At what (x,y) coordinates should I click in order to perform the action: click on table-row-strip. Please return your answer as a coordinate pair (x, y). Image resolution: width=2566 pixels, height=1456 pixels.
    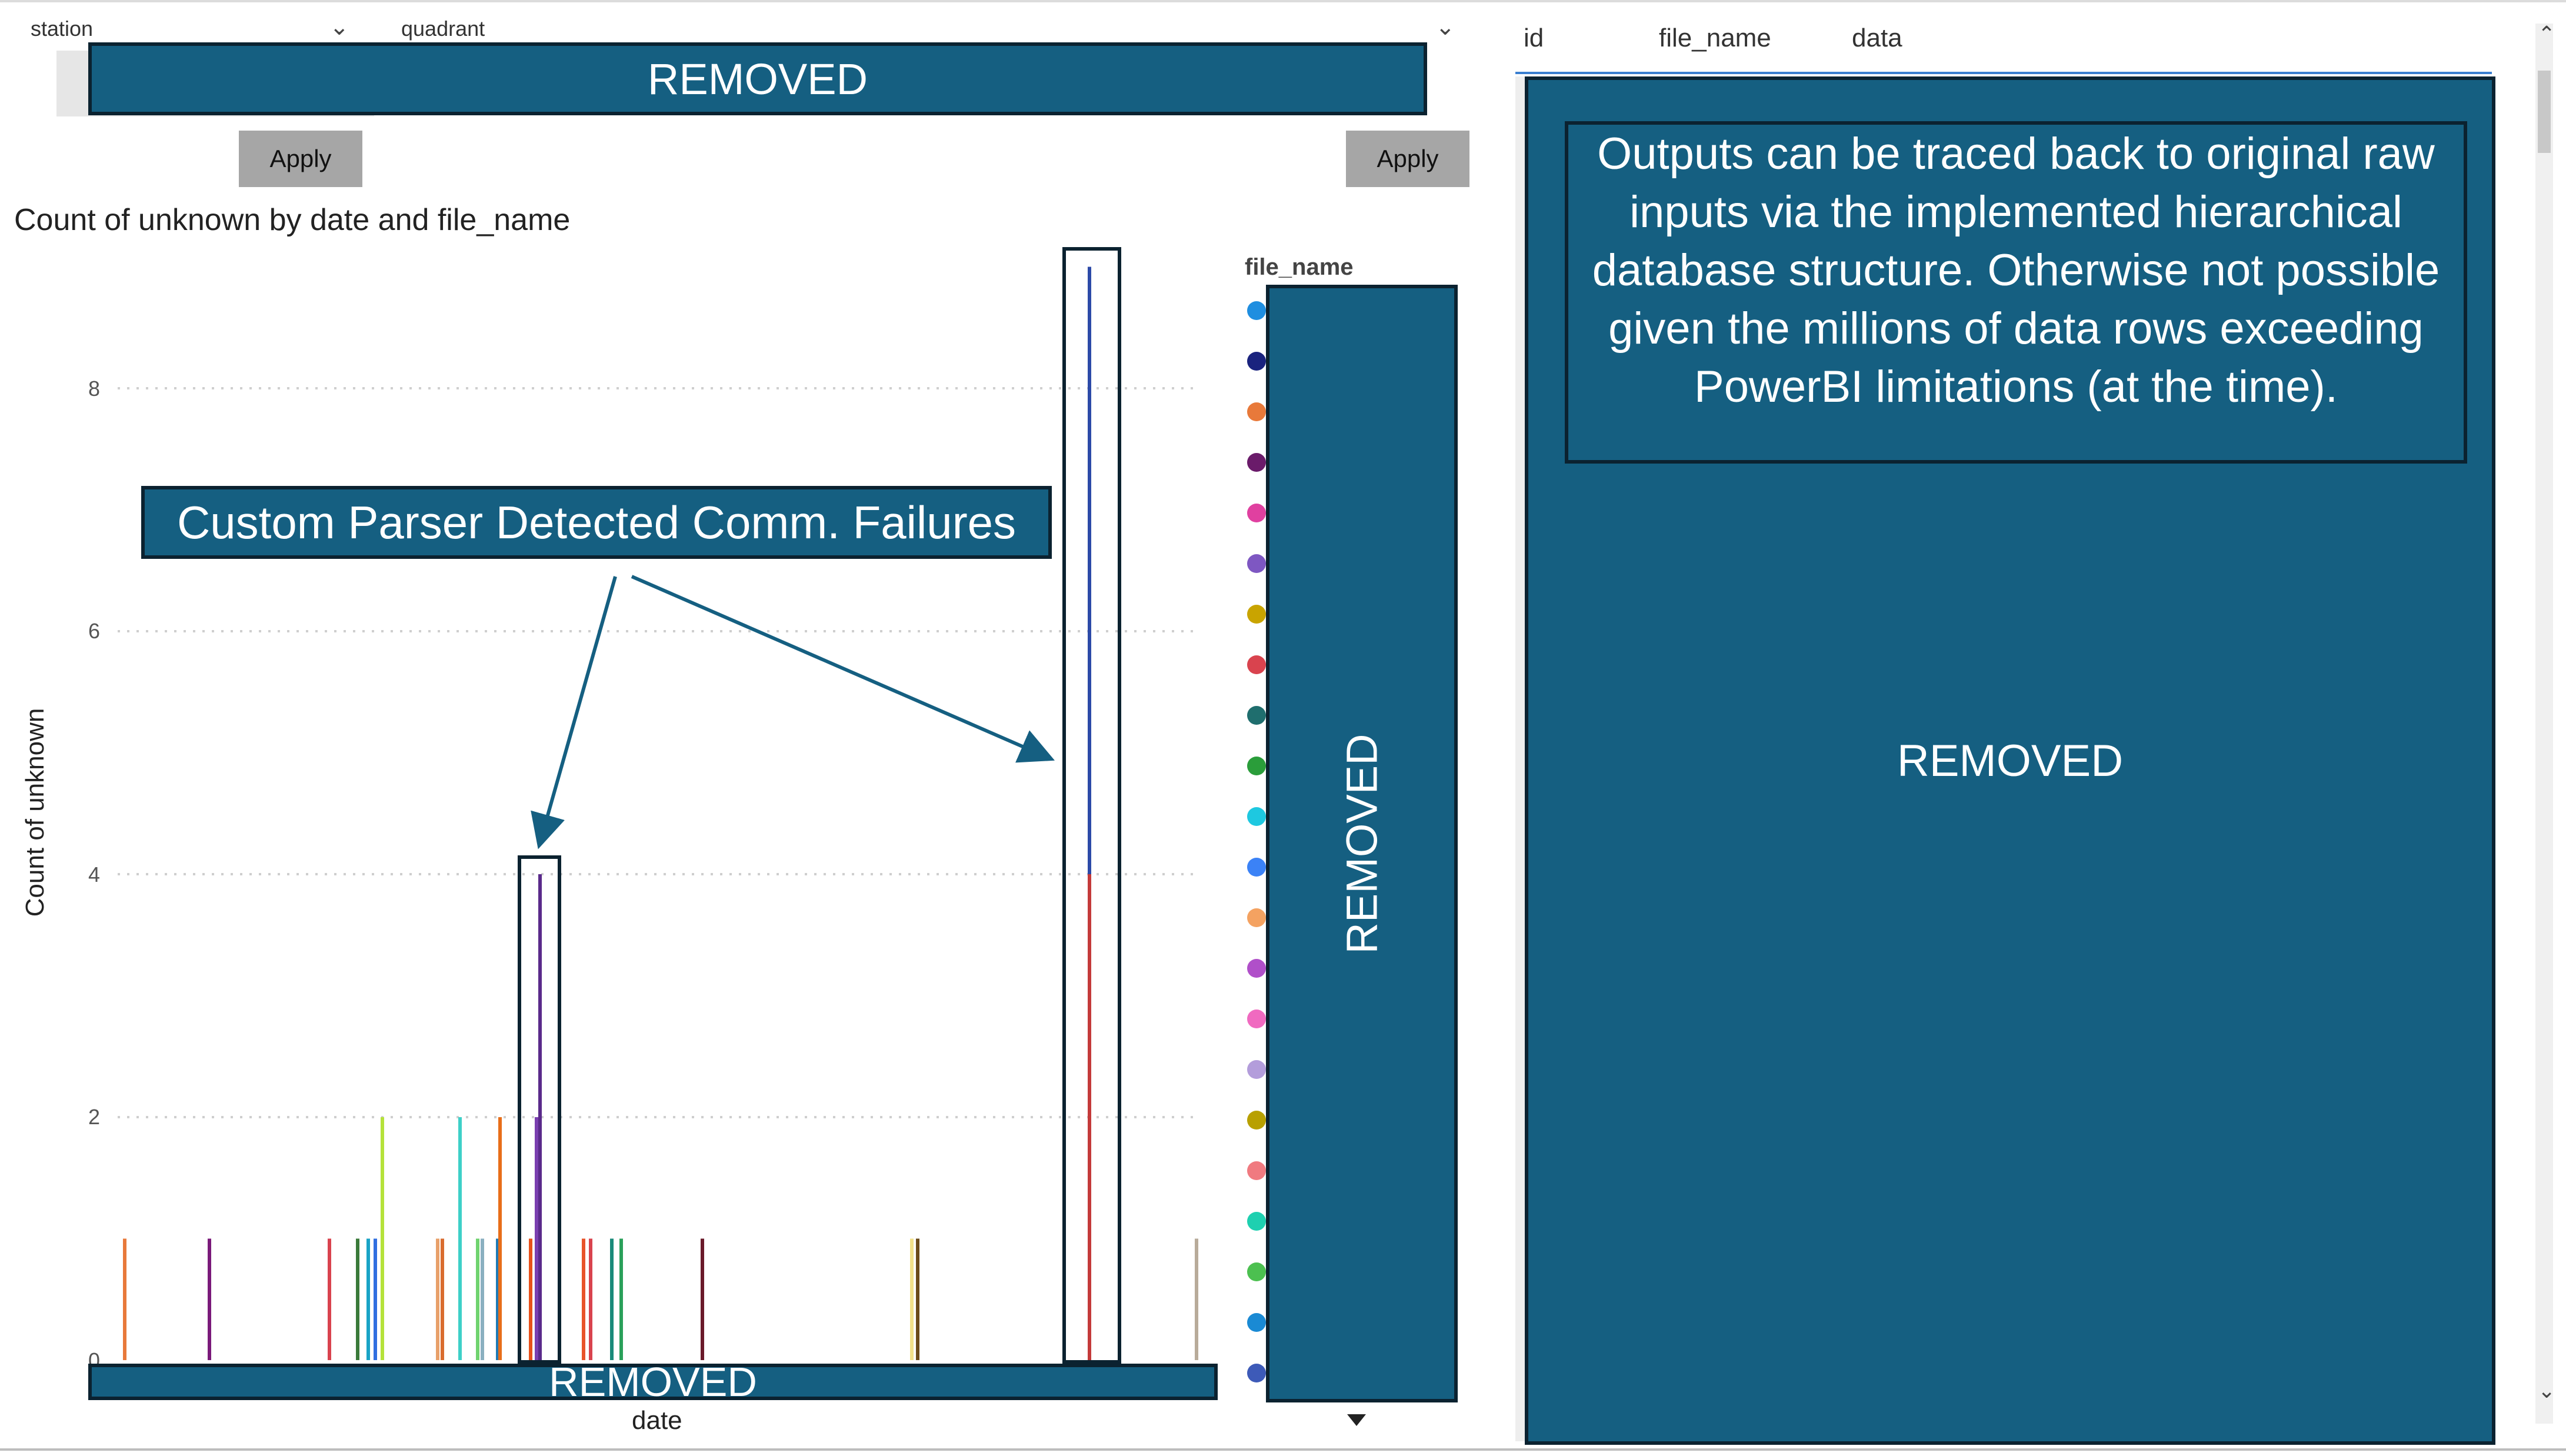
    Looking at the image, I should click on (1520, 758).